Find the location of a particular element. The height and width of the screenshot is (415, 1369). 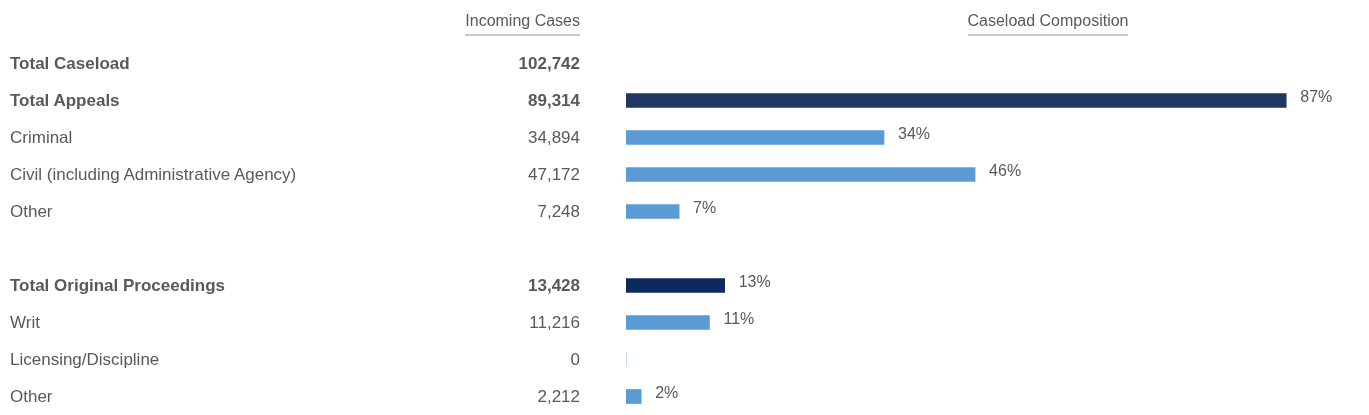

data-label: 89,314 is located at coordinates (554, 101).